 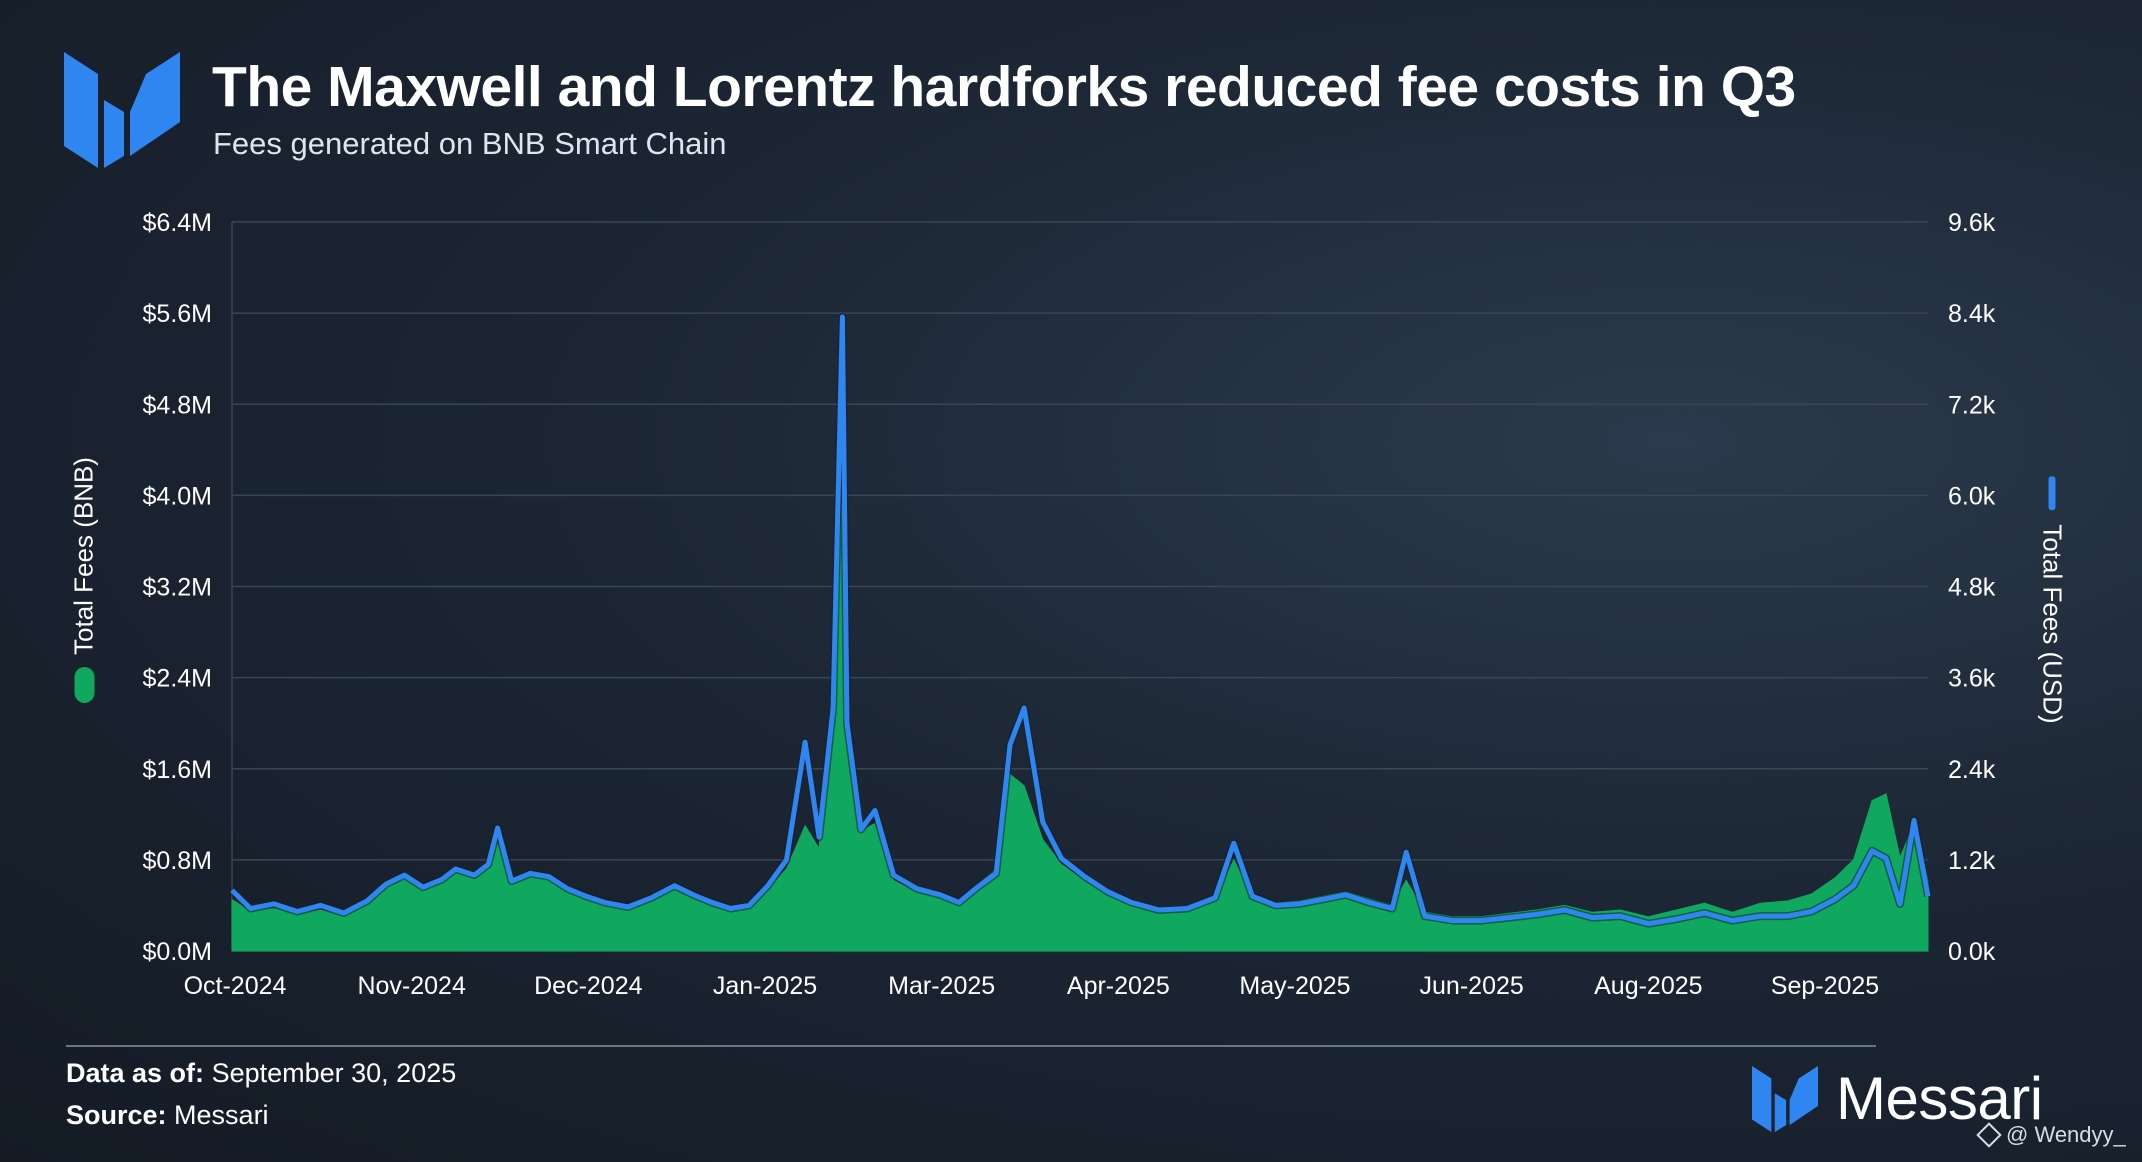 What do you see at coordinates (1648, 986) in the screenshot?
I see `x-tick-label: Aug-2025` at bounding box center [1648, 986].